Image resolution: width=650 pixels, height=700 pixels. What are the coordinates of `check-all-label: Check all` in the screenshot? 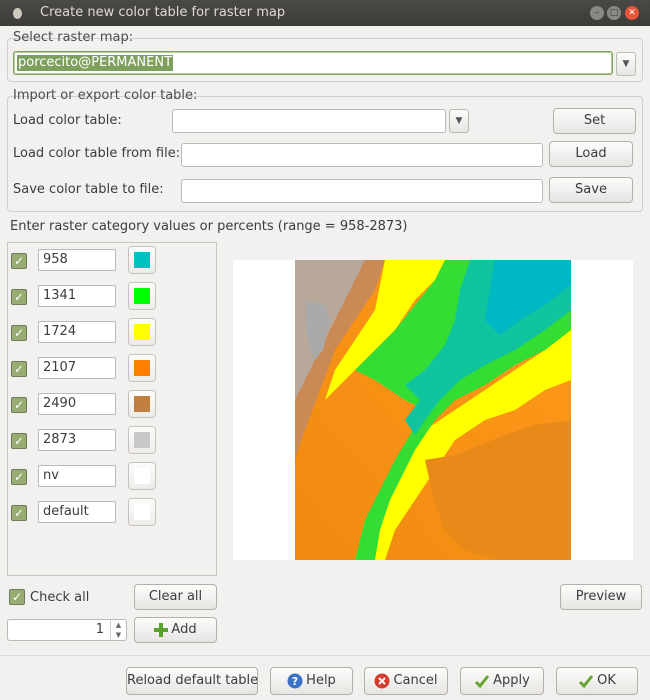 It's located at (60, 597).